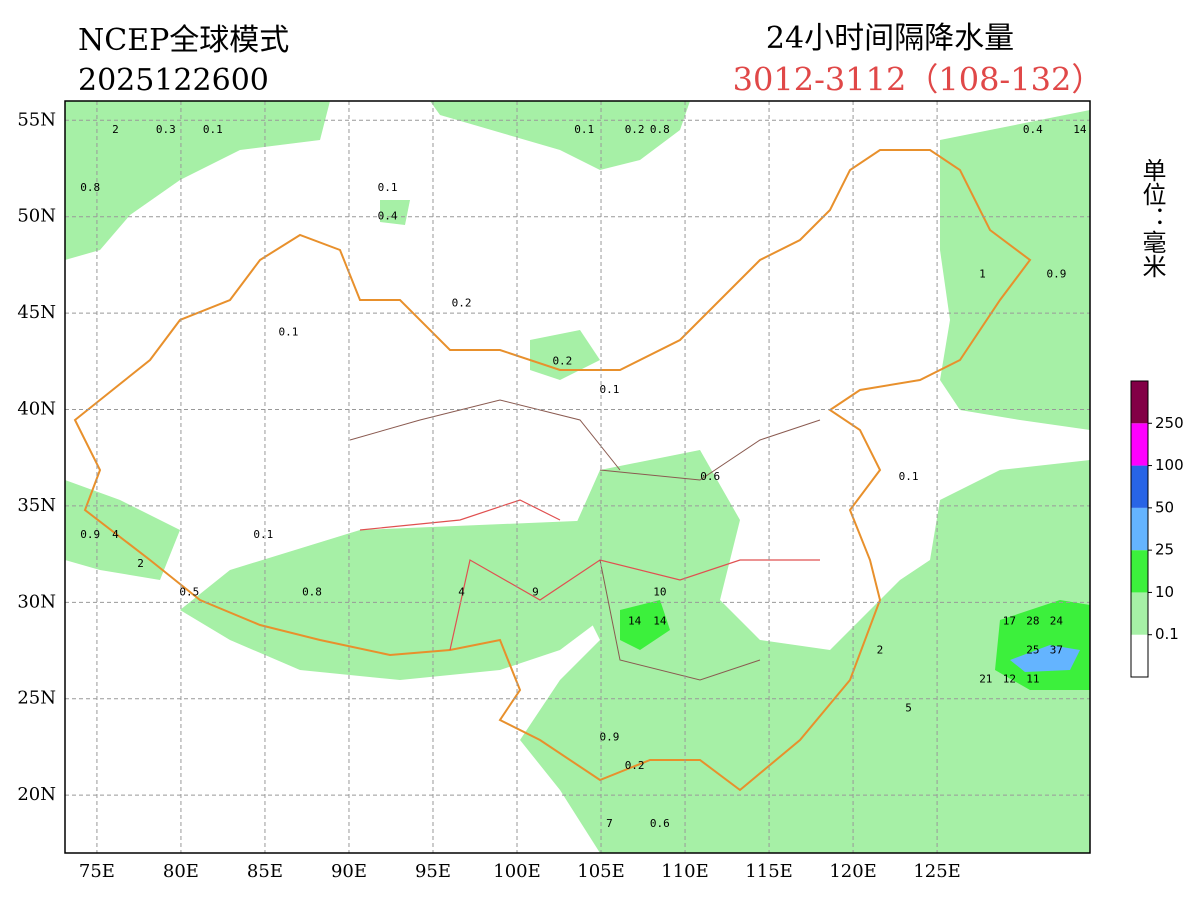 The height and width of the screenshot is (900, 1200). I want to click on precip-value: 21, so click(985, 678).